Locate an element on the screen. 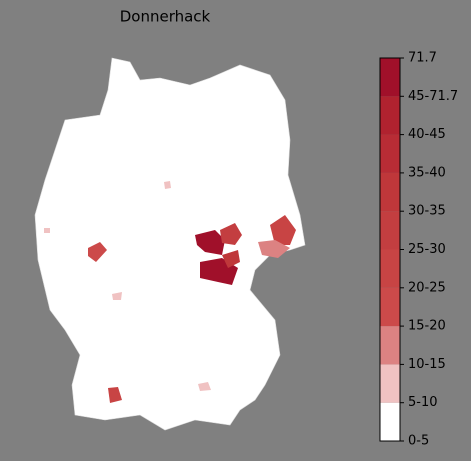  colorbar-label: 0-5 is located at coordinates (418, 441).